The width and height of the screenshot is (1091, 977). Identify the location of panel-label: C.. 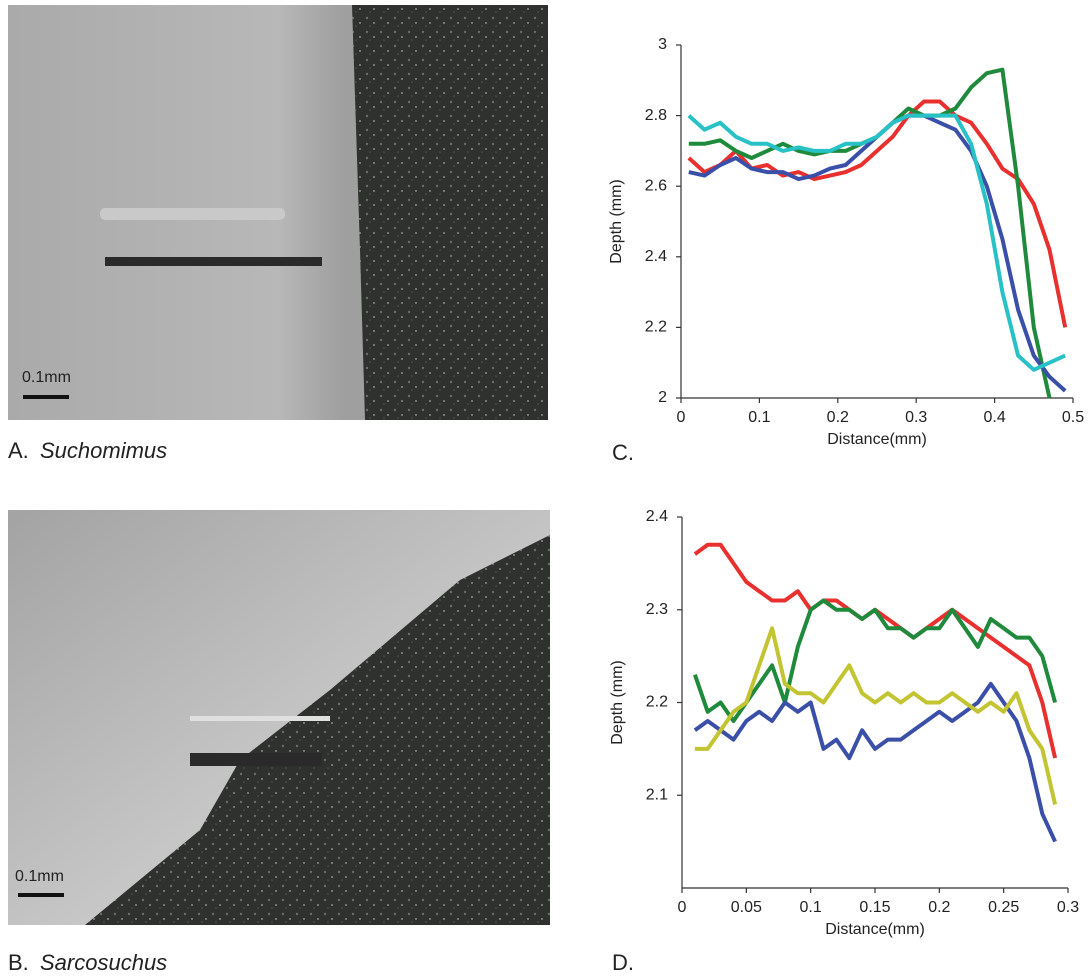
(623, 452).